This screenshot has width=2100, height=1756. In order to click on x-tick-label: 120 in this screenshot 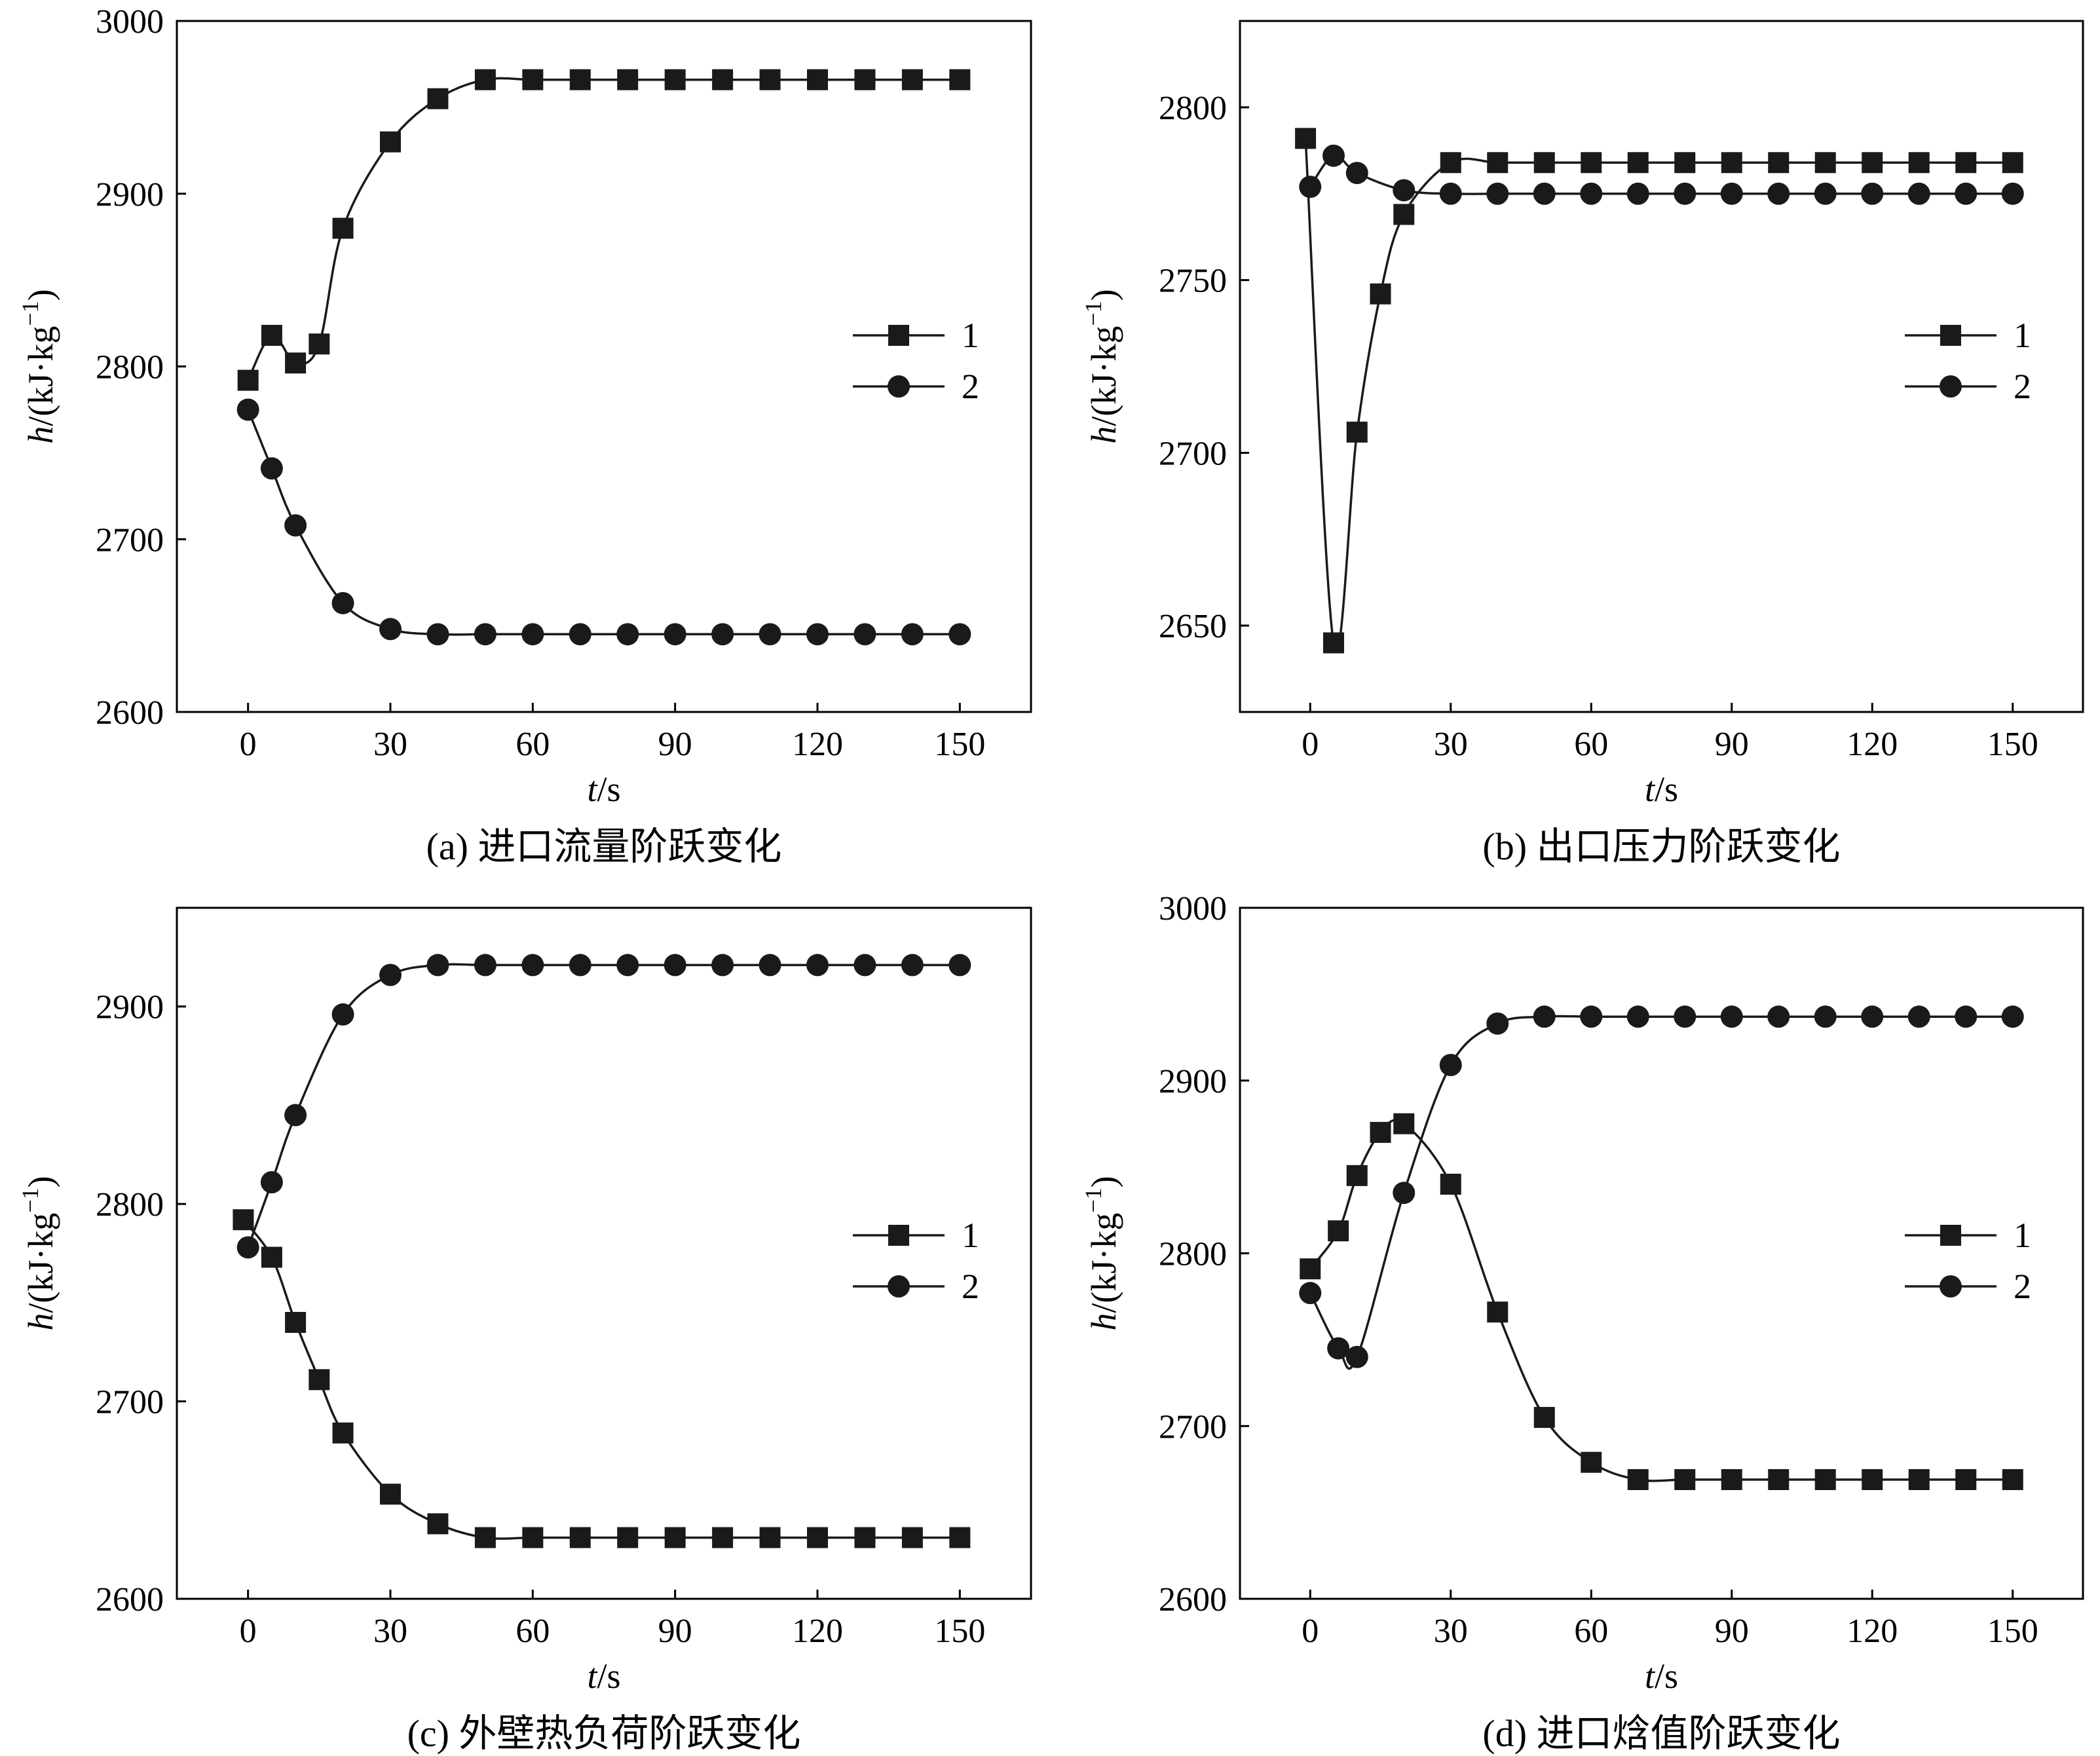, I will do `click(1872, 744)`.